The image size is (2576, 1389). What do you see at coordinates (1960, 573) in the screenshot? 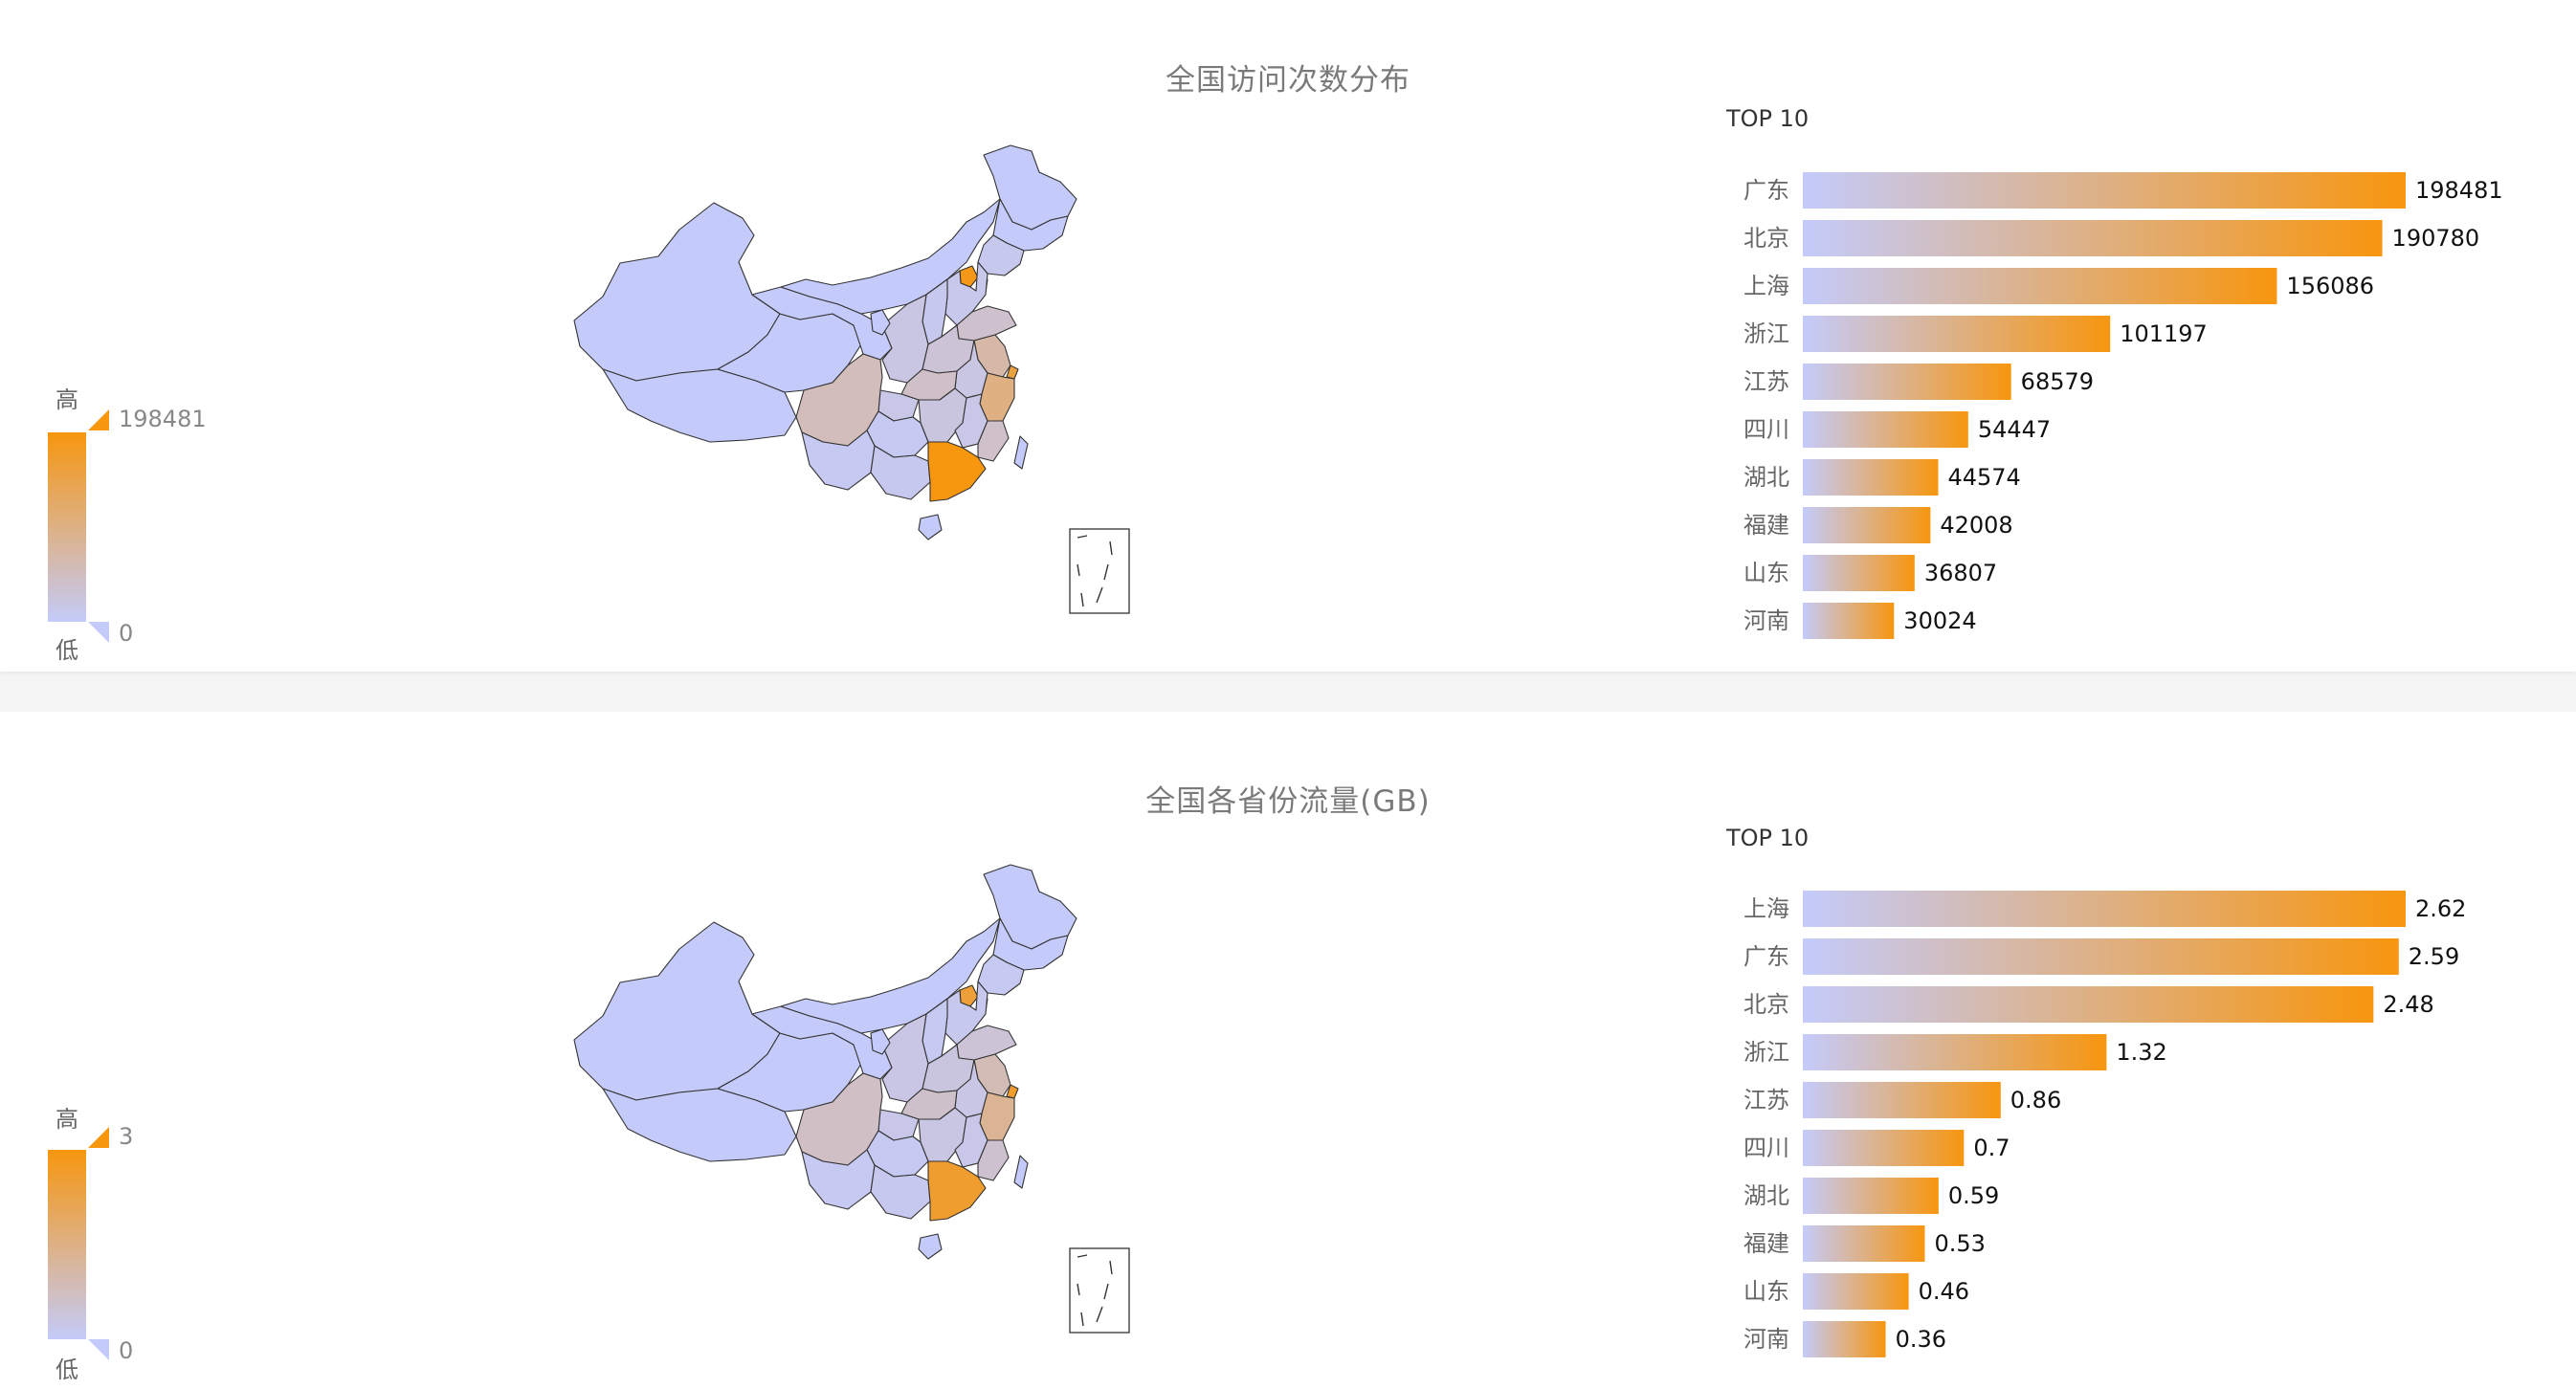
I see `bar-value-label: 36807` at bounding box center [1960, 573].